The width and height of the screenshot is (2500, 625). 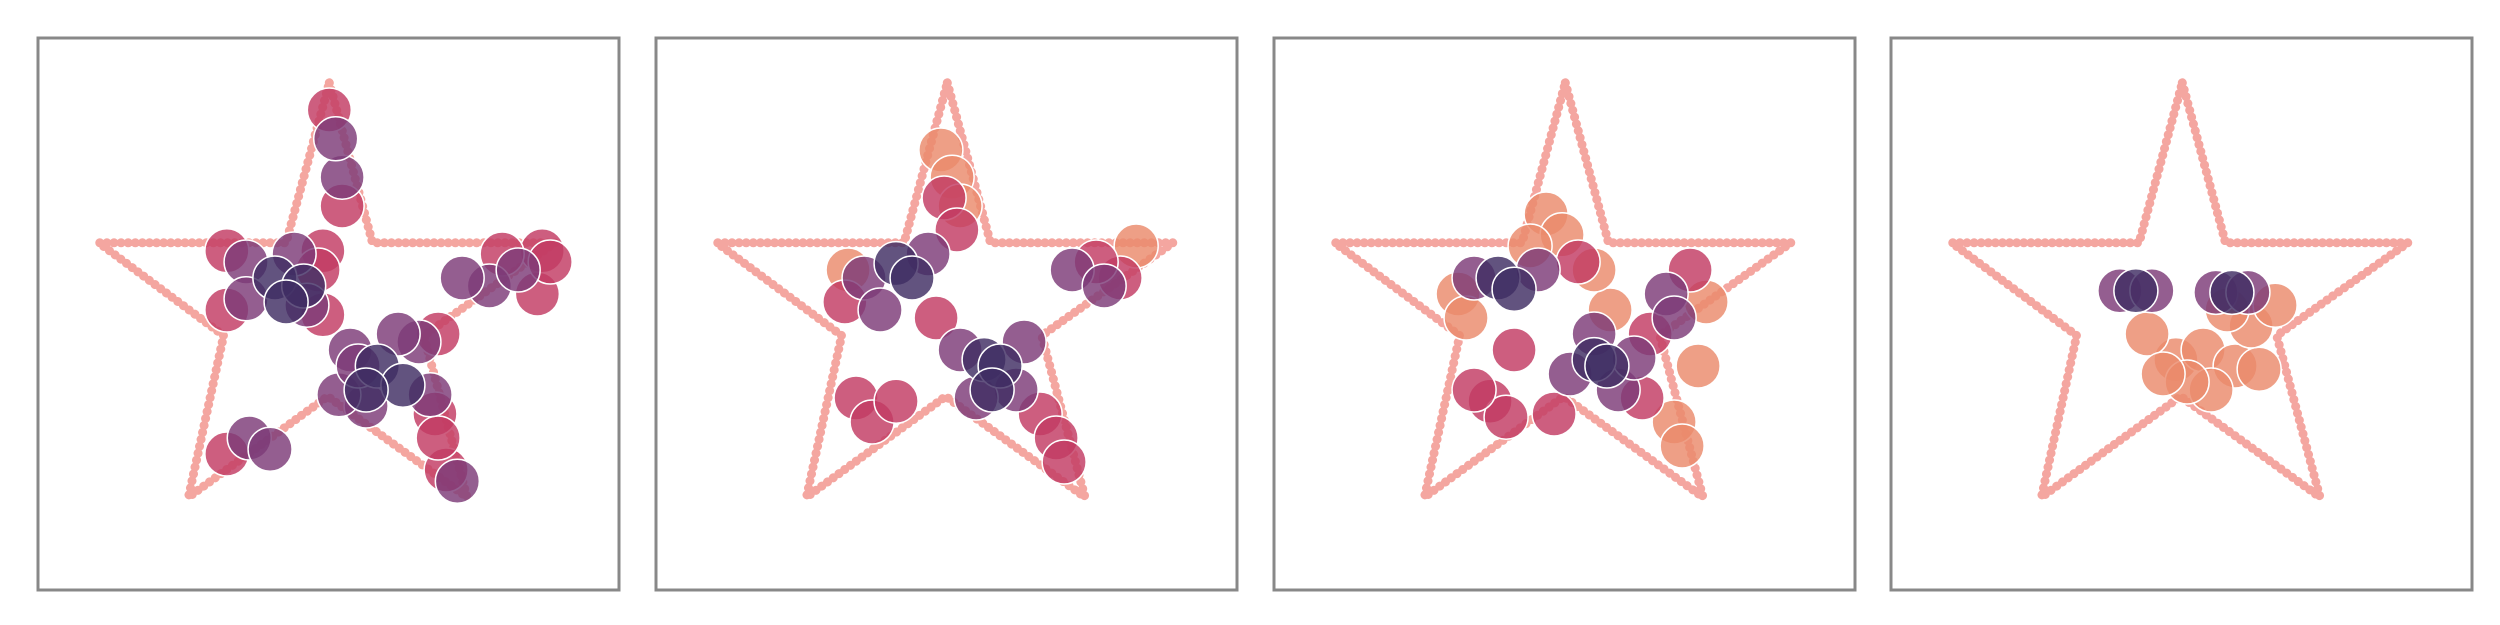 What do you see at coordinates (945, 293) in the screenshot?
I see `star-outline` at bounding box center [945, 293].